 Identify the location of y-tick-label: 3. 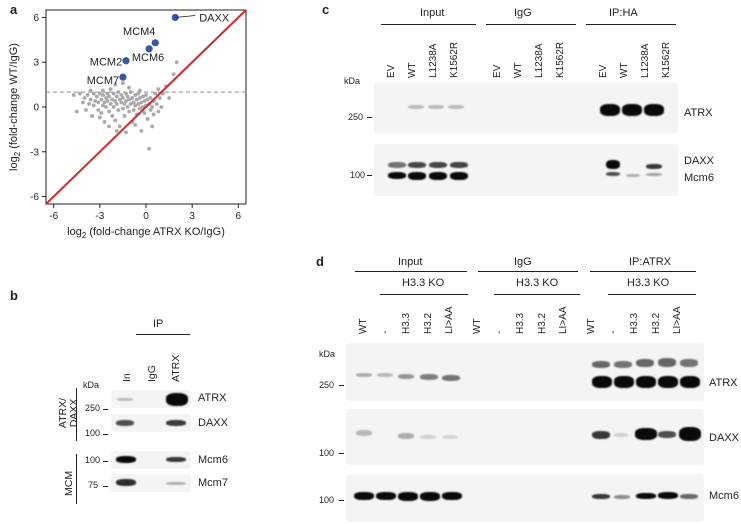
(36, 63).